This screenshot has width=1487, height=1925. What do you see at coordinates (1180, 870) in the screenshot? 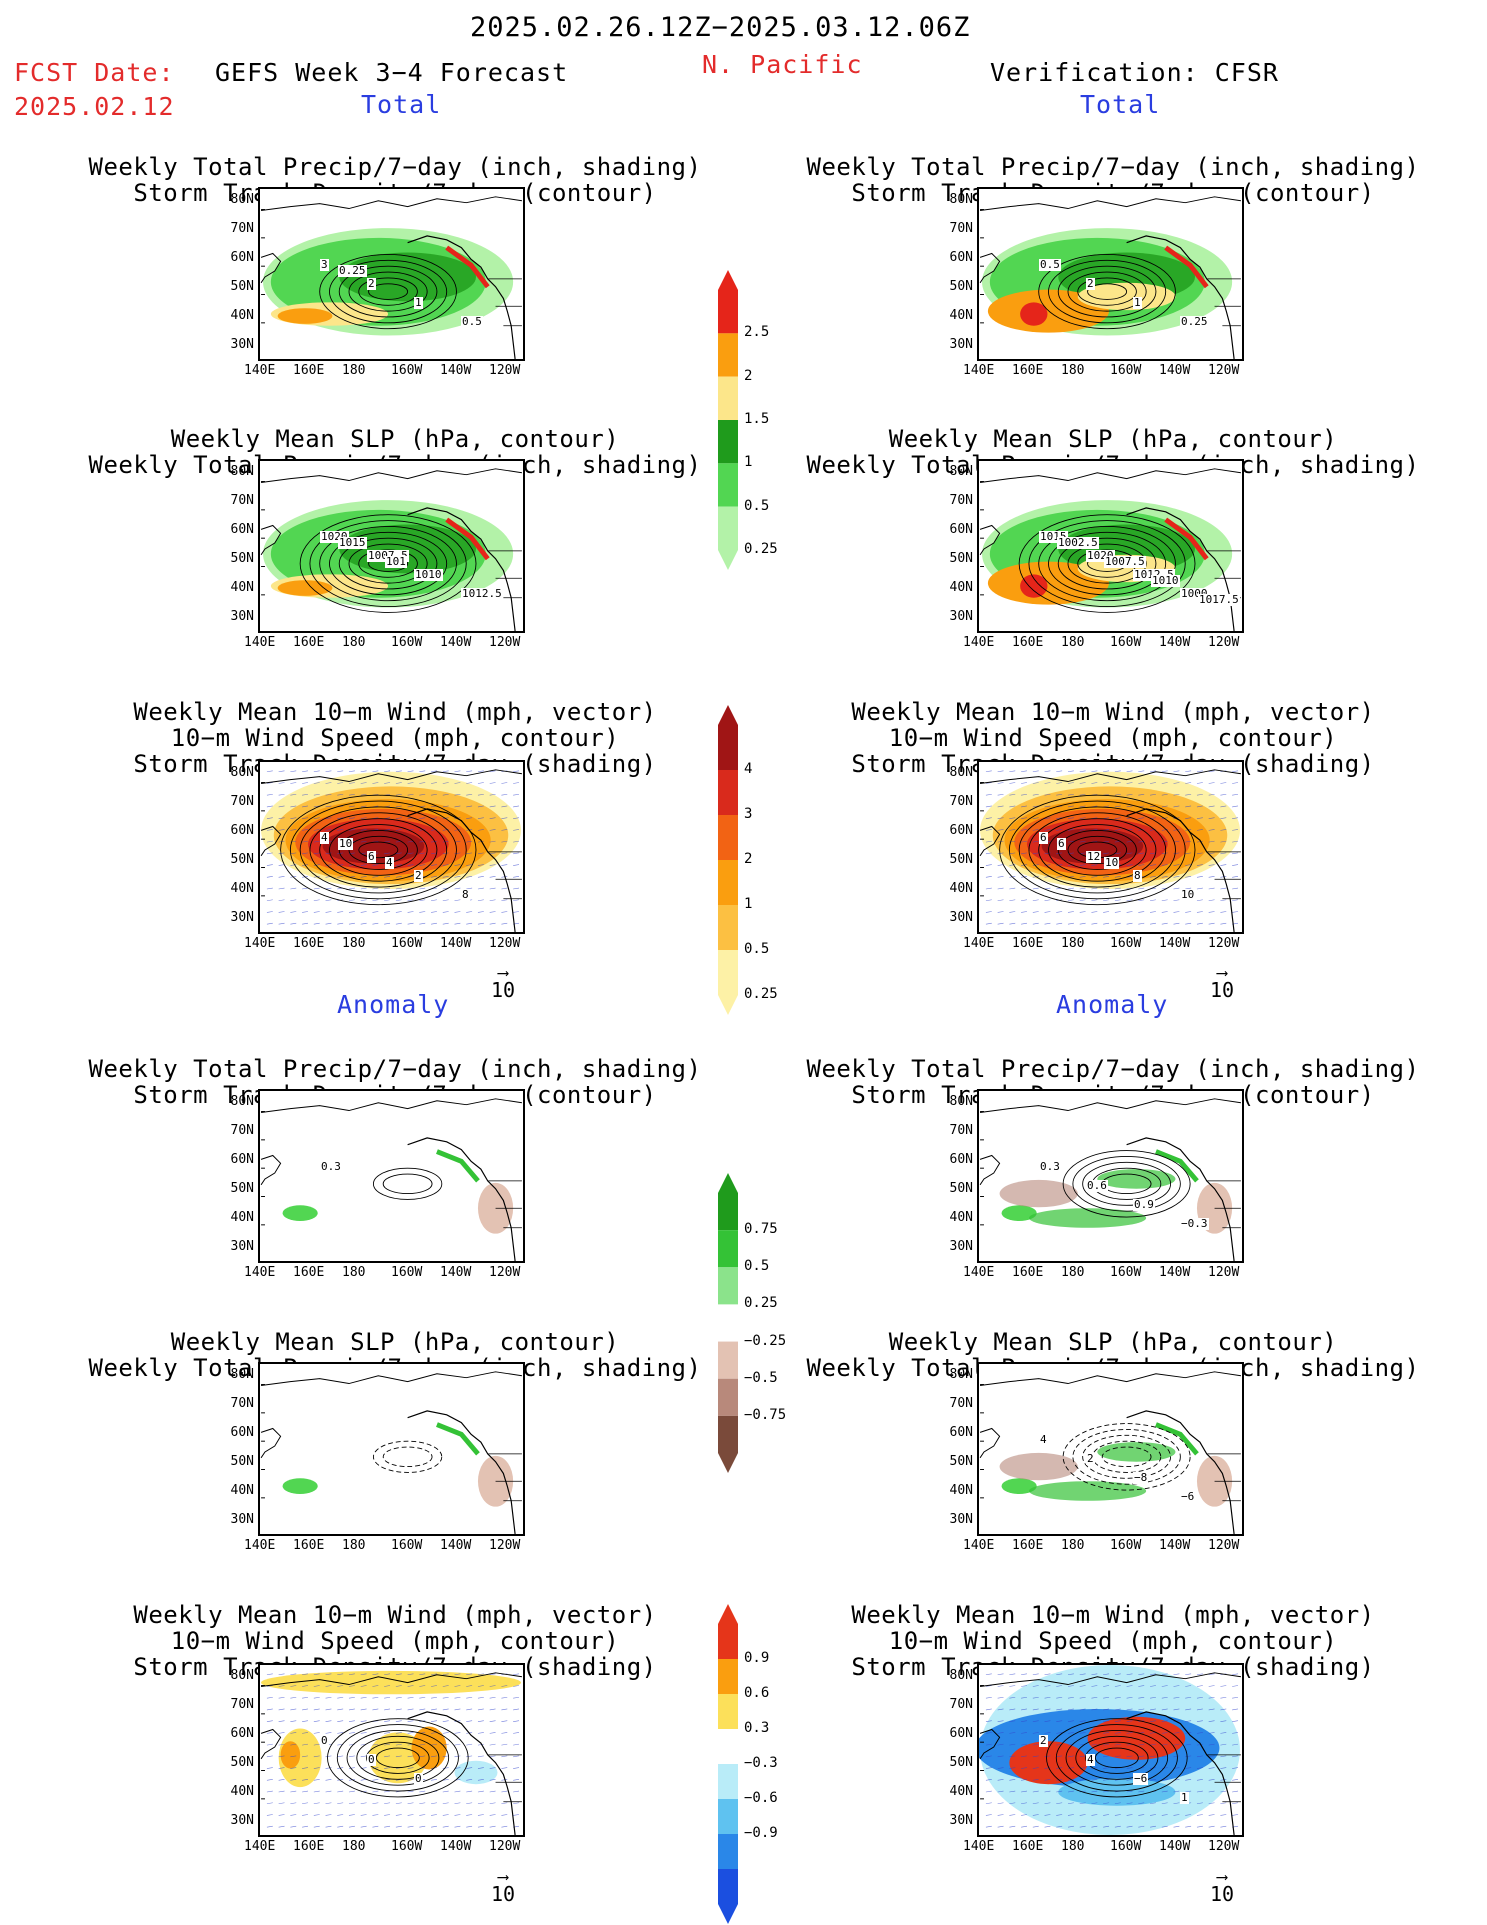
I see `coastline` at bounding box center [1180, 870].